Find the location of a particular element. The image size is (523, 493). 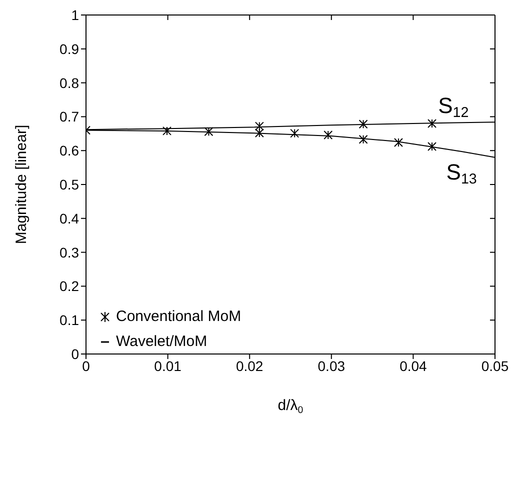

y-tick-label: 0.4 is located at coordinates (70, 218).